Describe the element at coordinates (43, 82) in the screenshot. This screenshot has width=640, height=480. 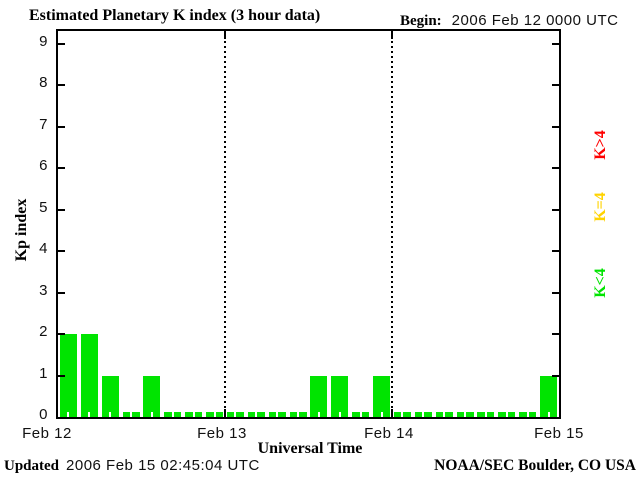
I see `y-tick-label: 8` at that location.